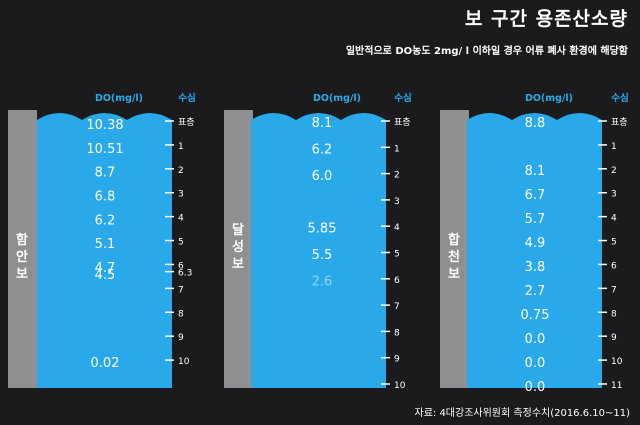 This screenshot has width=640, height=425. Describe the element at coordinates (546, 19) in the screenshot. I see `chart-title: 보 구간 용존산소량` at that location.